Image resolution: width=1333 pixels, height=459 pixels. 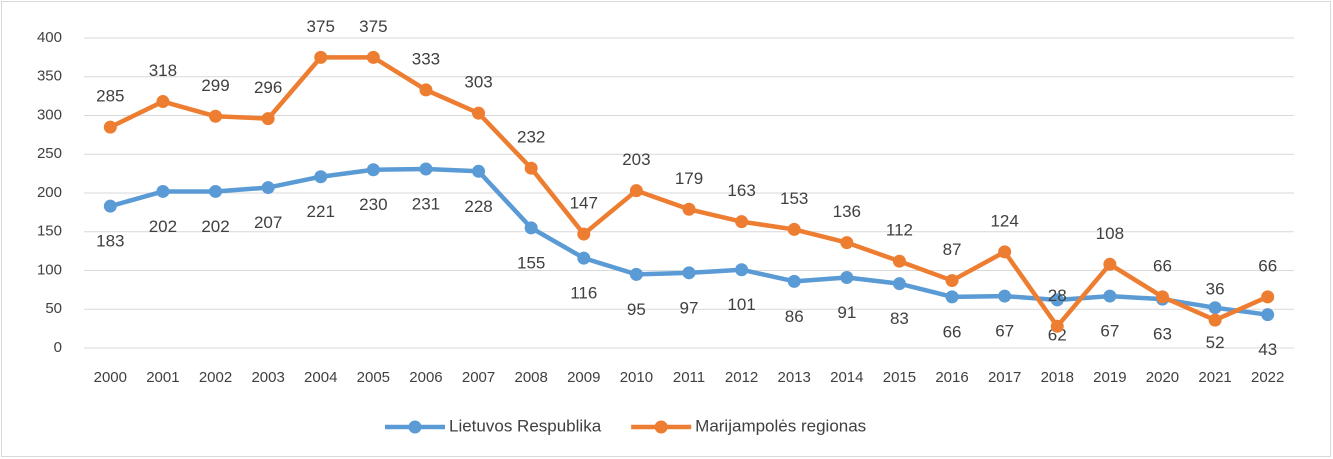 I want to click on data-label: 147, so click(x=584, y=203).